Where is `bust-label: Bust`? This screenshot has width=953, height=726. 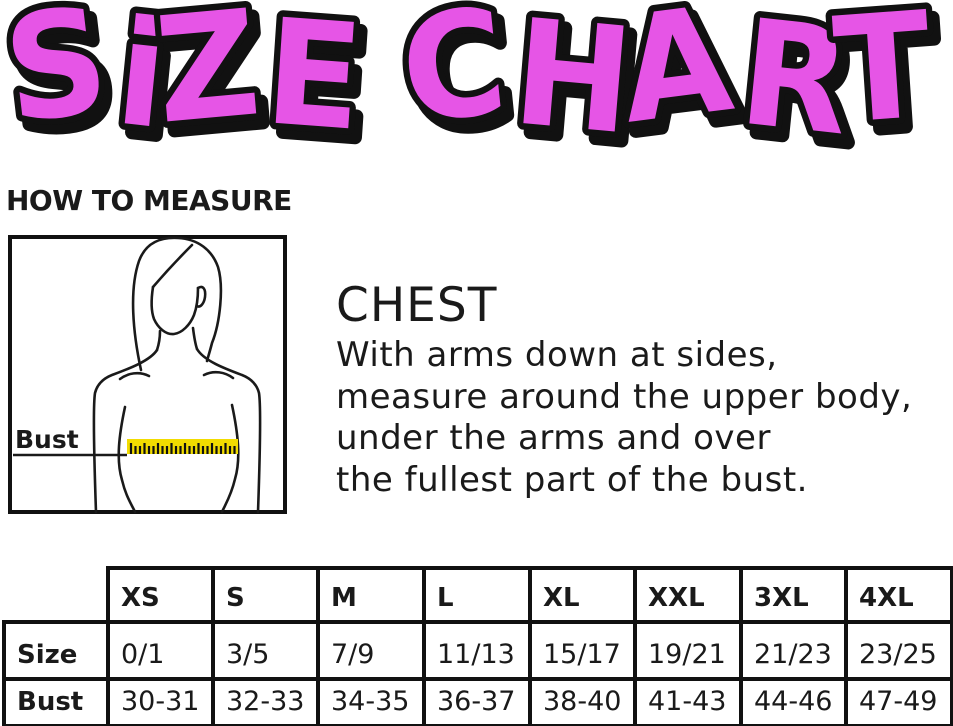 bust-label: Bust is located at coordinates (47, 439).